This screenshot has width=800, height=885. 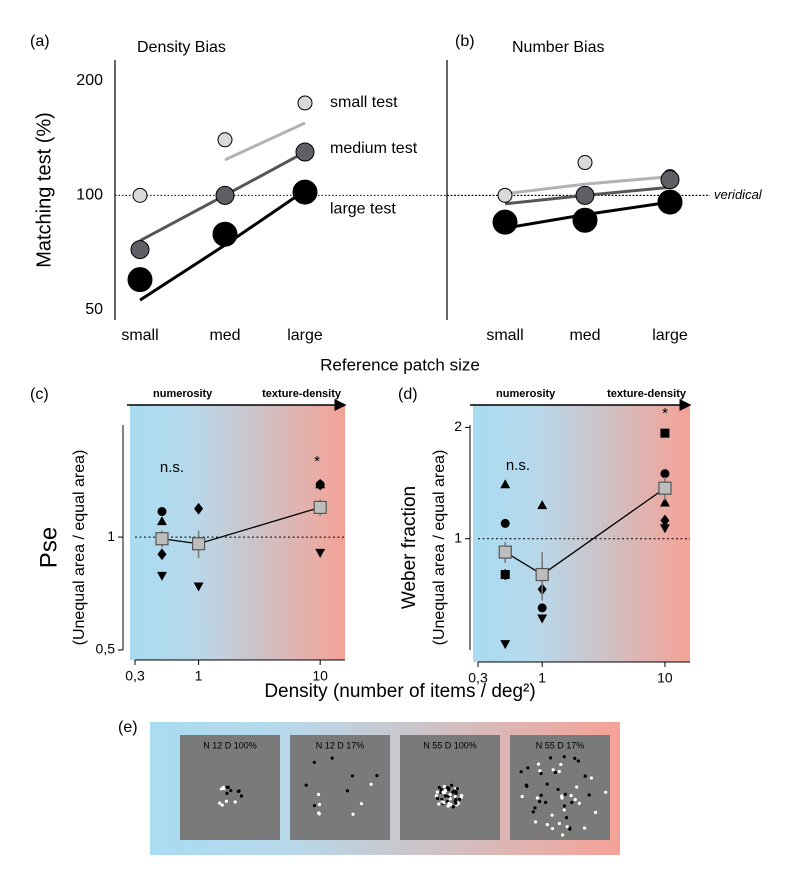 I want to click on stimulus-label: N 12 D 17%, so click(x=340, y=745).